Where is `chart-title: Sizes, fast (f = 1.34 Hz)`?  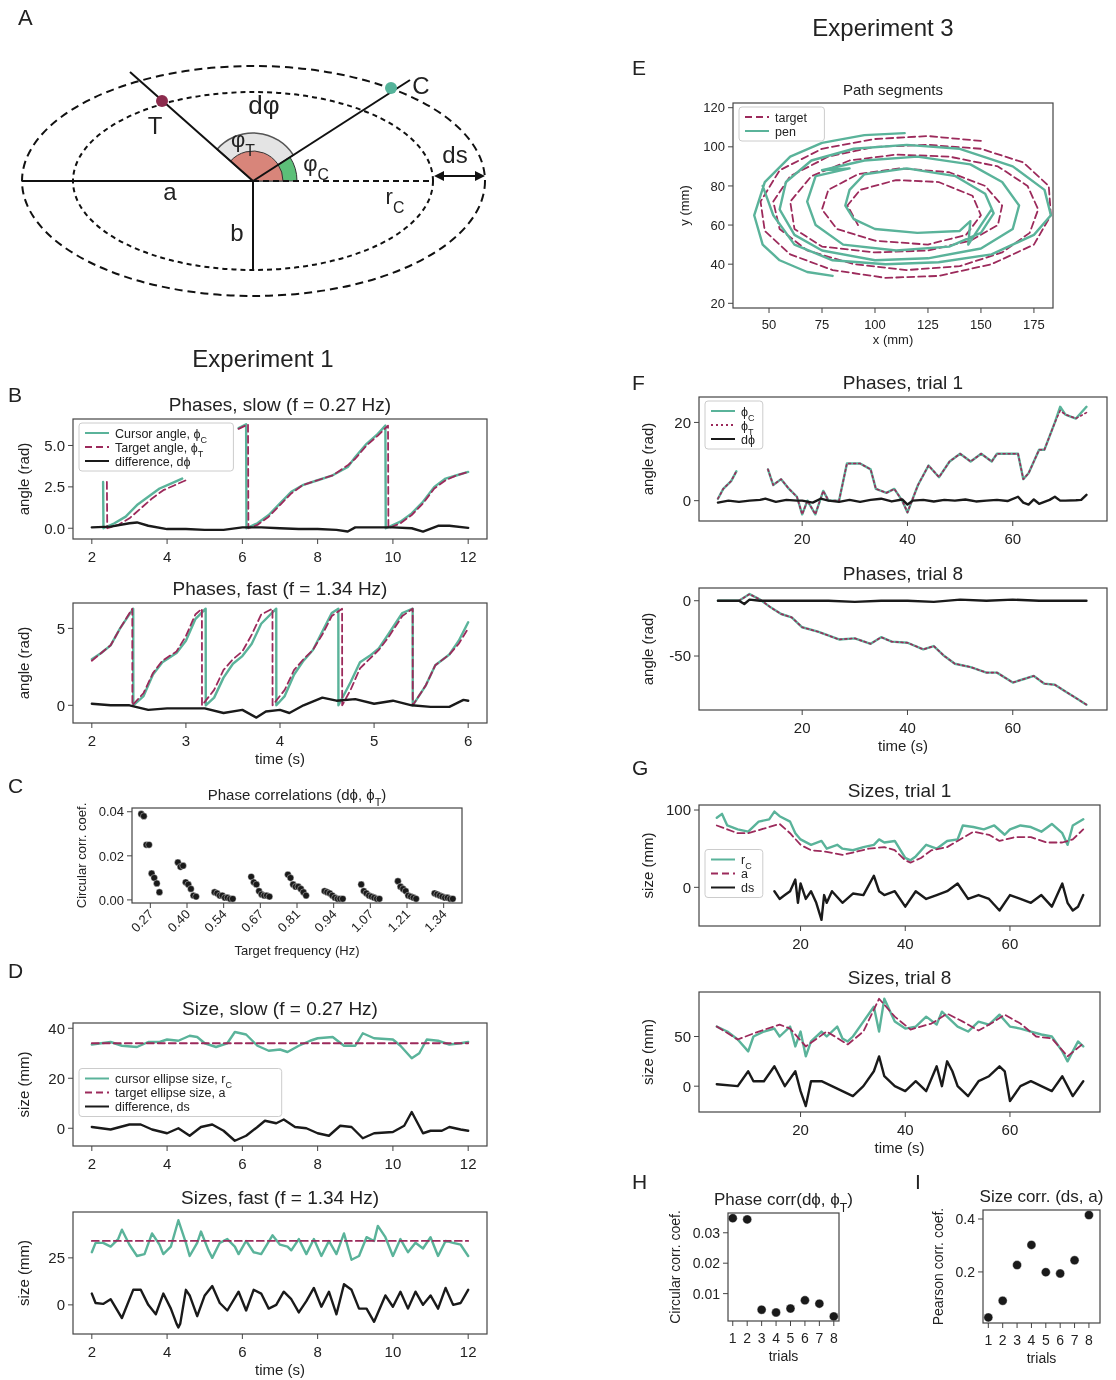 chart-title: Sizes, fast (f = 1.34 Hz) is located at coordinates (280, 1197).